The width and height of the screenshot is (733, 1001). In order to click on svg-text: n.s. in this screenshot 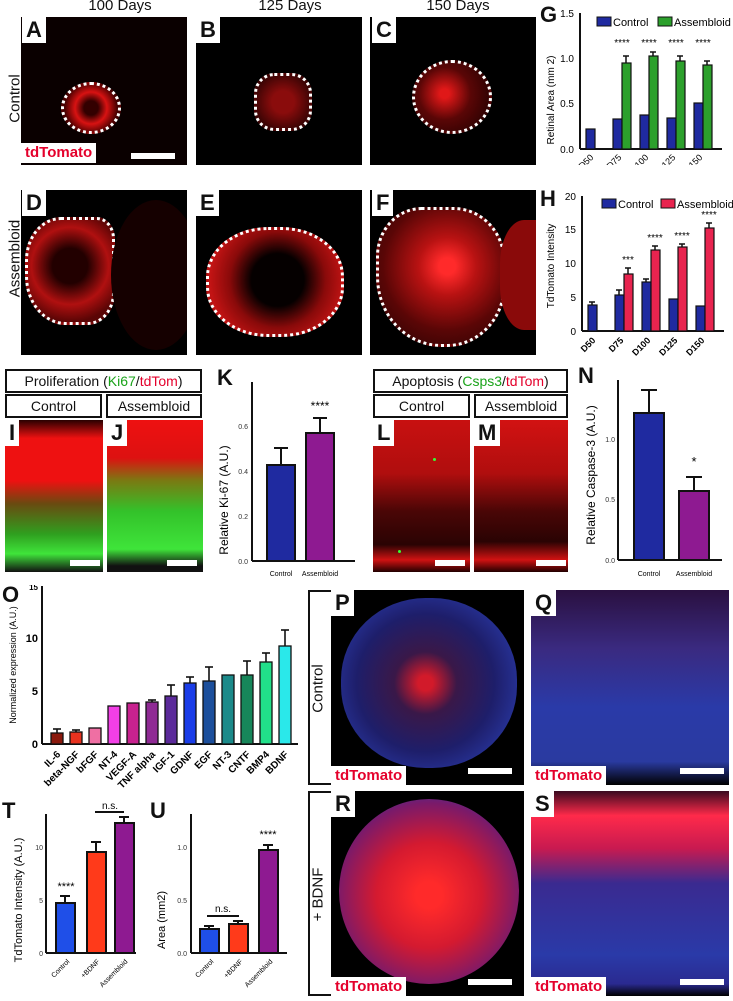, I will do `click(110, 806)`.